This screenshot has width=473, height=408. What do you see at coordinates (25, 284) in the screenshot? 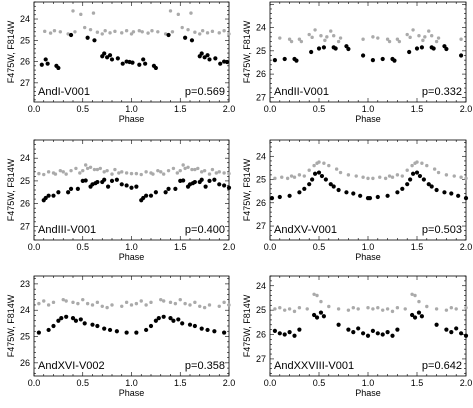
I see `y-tick-label: 23` at bounding box center [25, 284].